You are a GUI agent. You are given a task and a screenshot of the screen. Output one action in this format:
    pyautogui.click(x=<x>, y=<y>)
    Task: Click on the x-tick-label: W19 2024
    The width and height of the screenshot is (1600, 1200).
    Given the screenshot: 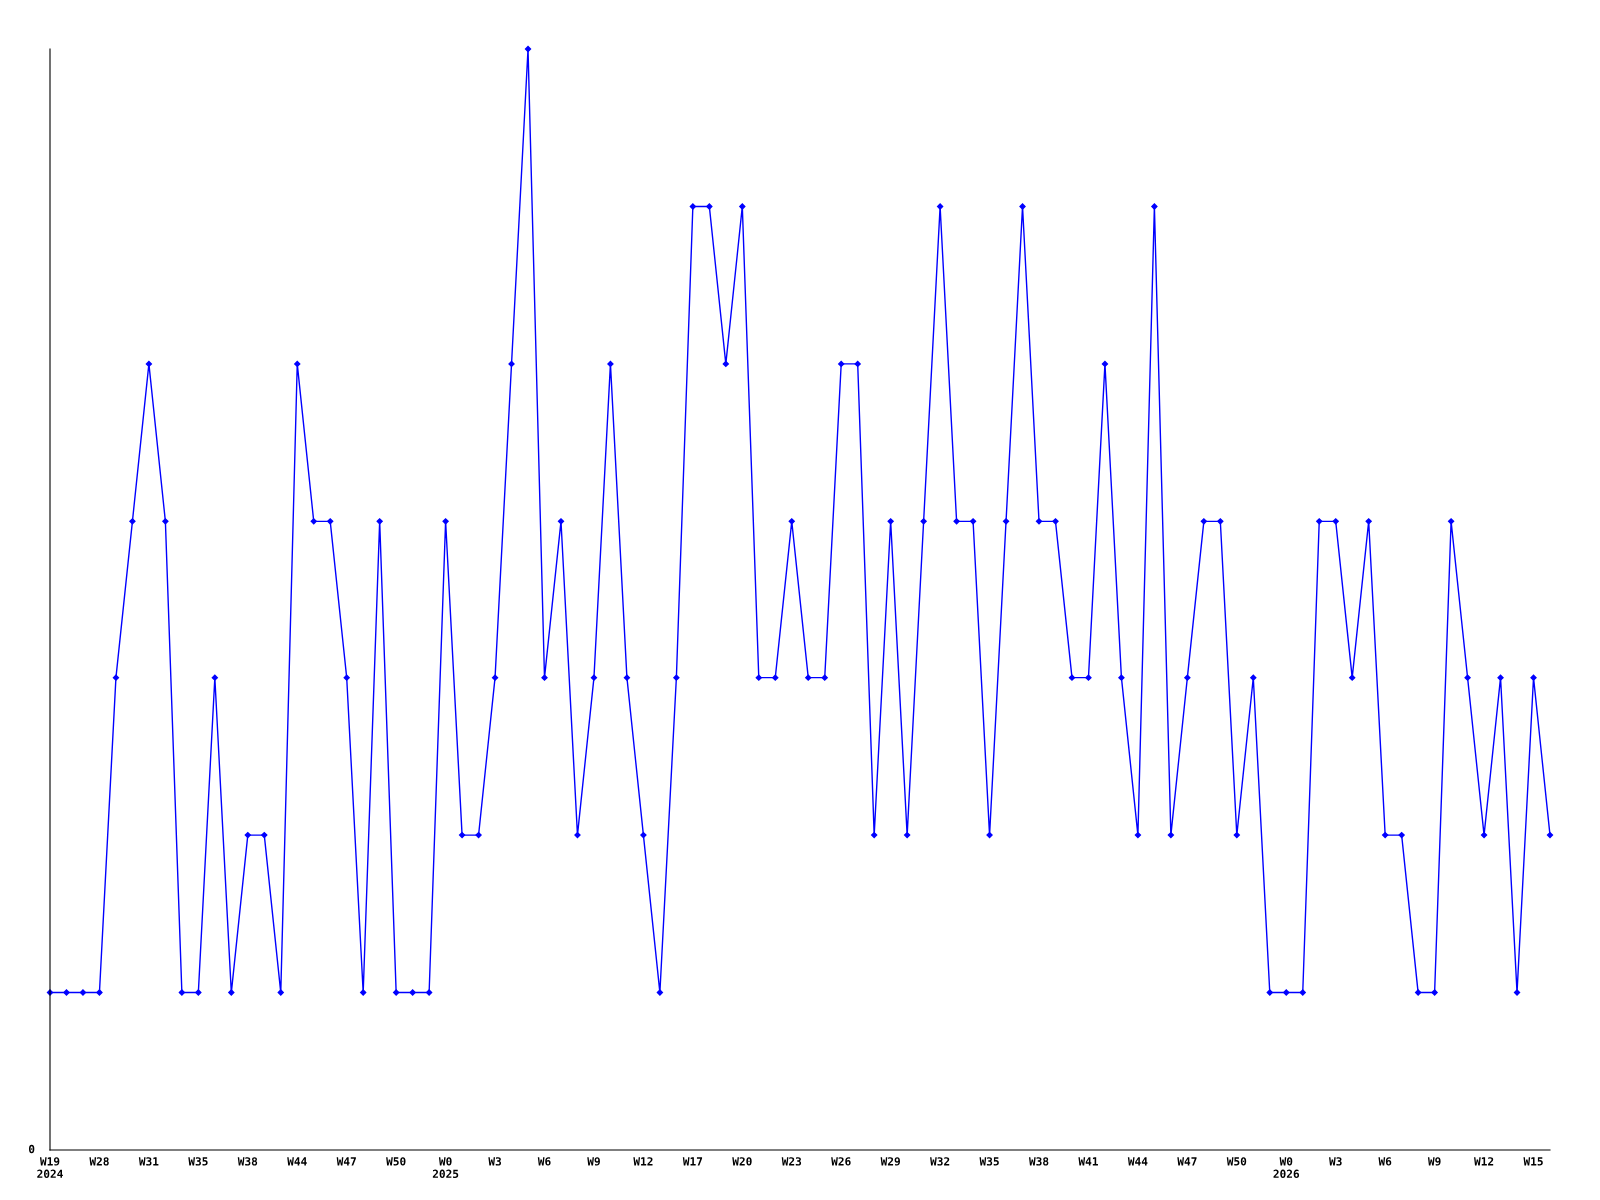 What is the action you would take?
    pyautogui.click(x=50, y=1167)
    